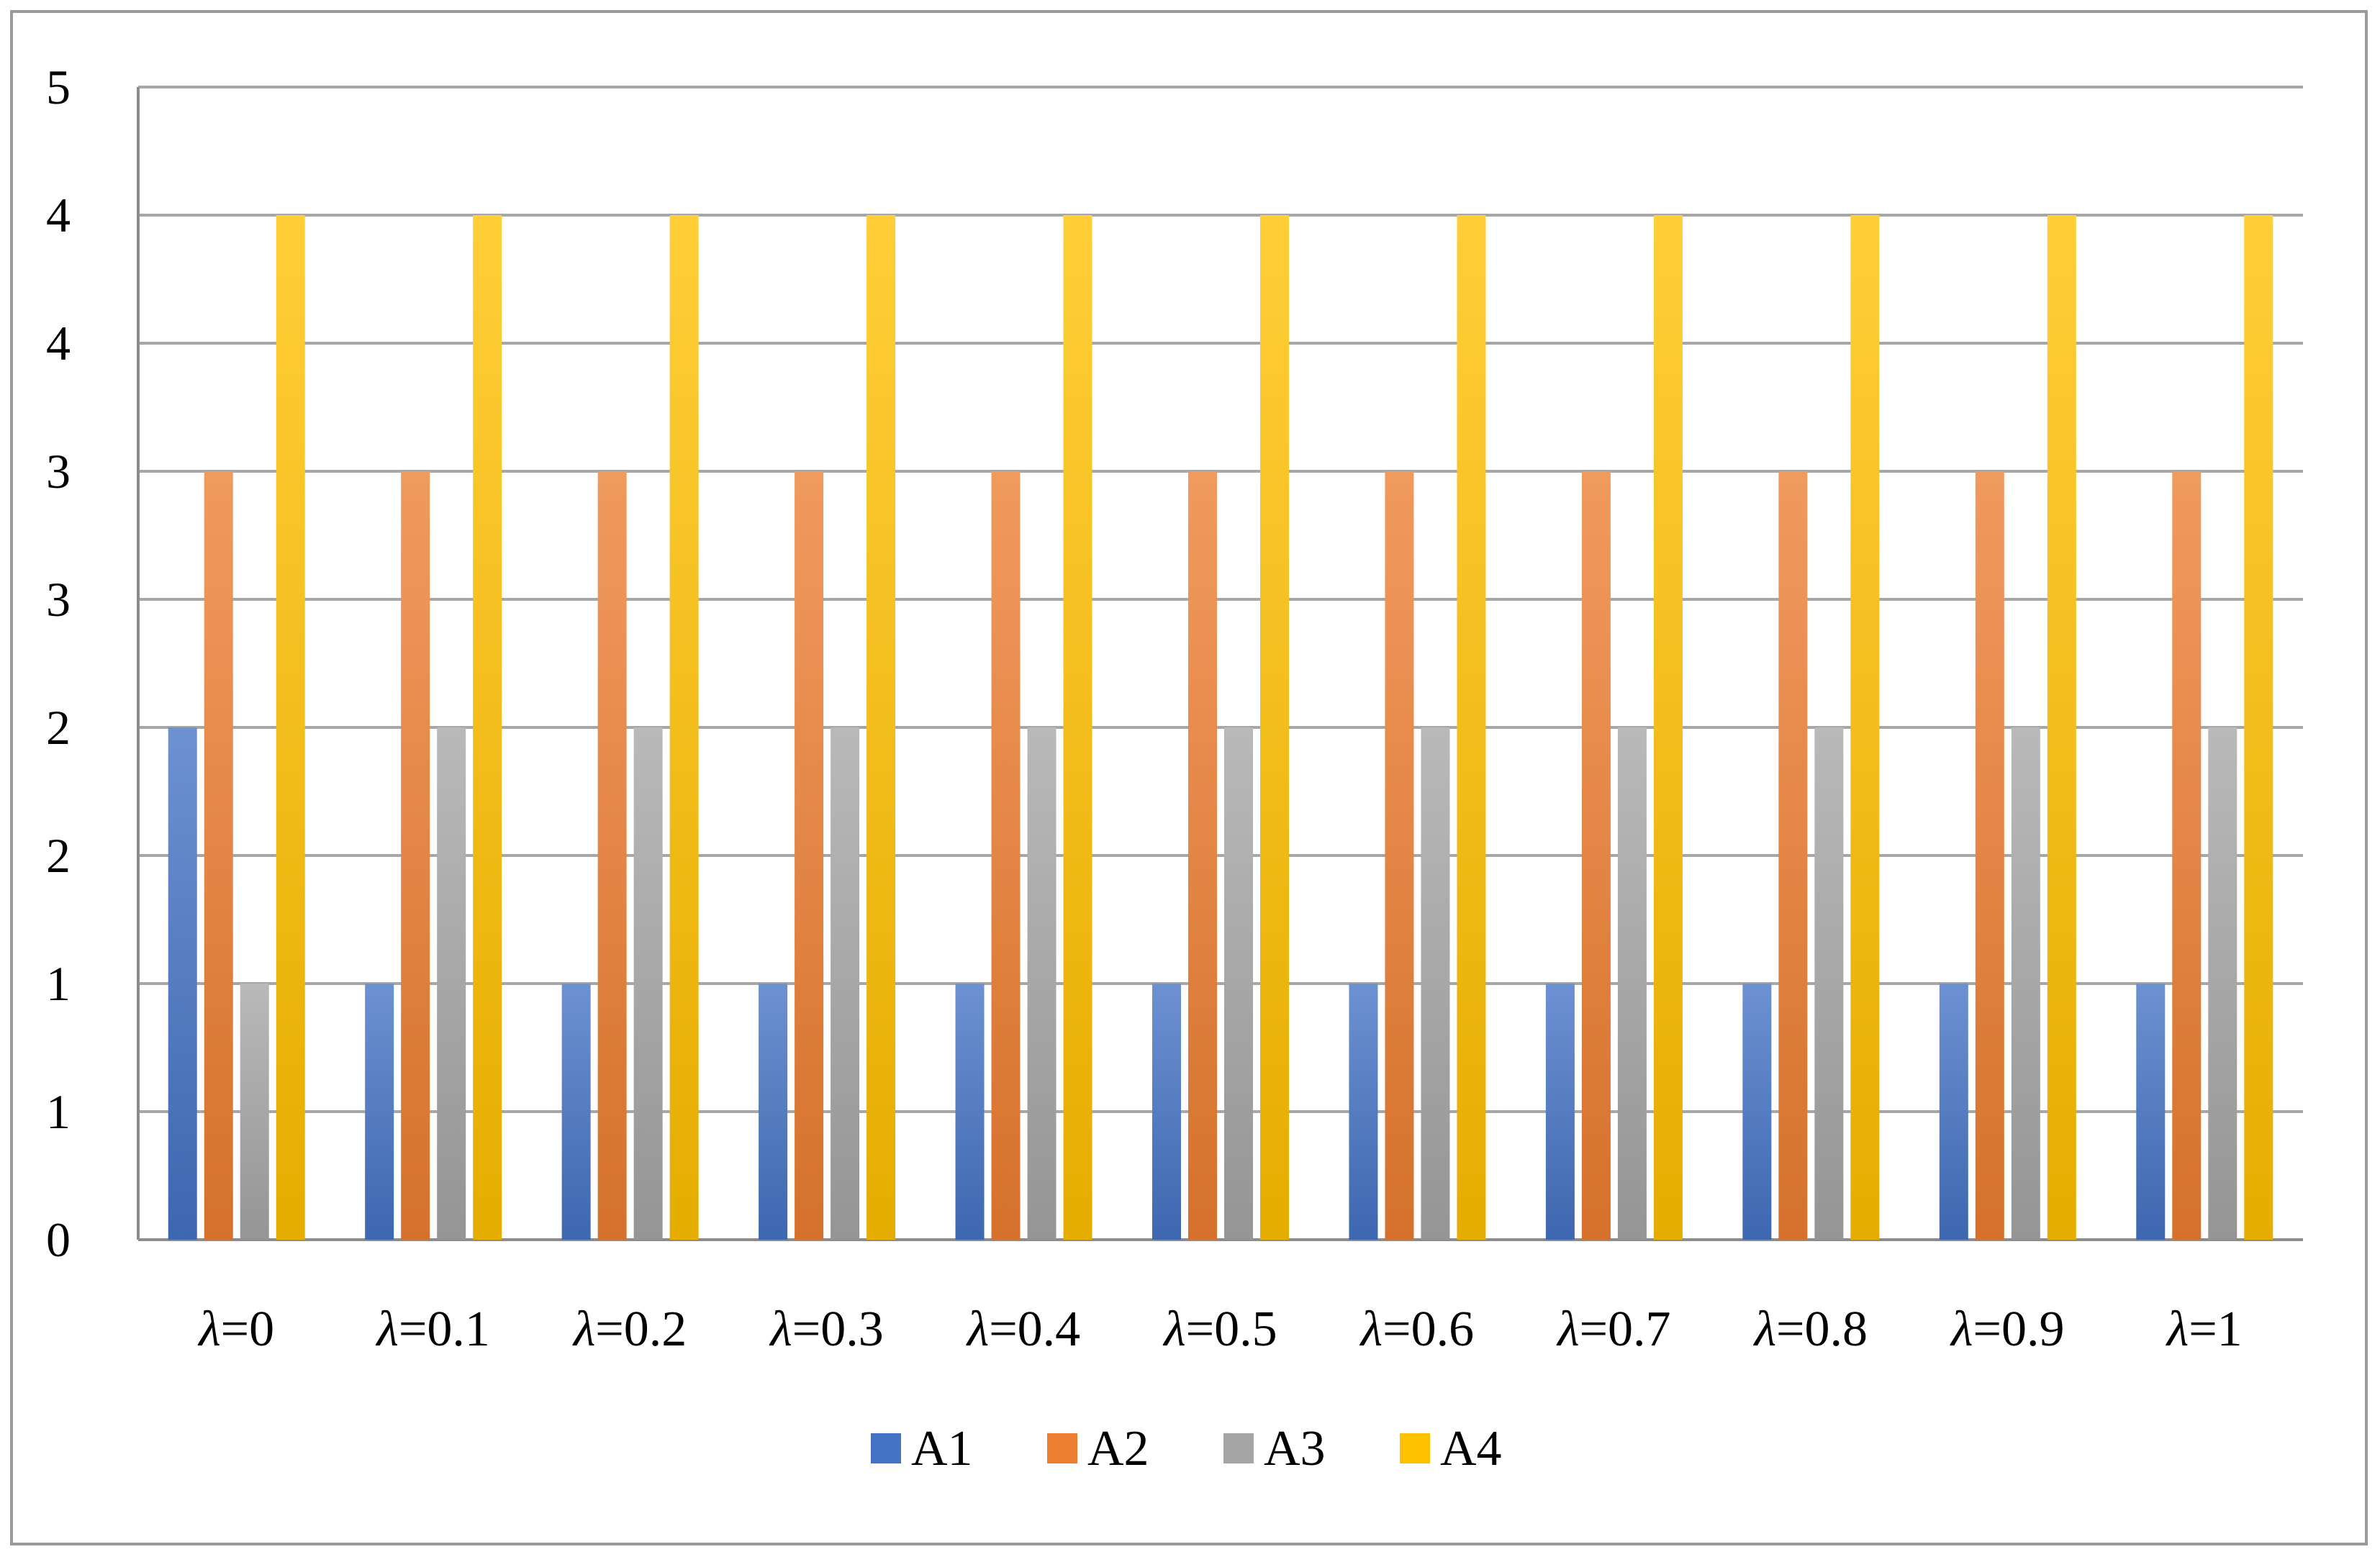 This screenshot has height=1557, width=2380. Describe the element at coordinates (1295, 1448) in the screenshot. I see `legend-label: A3` at that location.